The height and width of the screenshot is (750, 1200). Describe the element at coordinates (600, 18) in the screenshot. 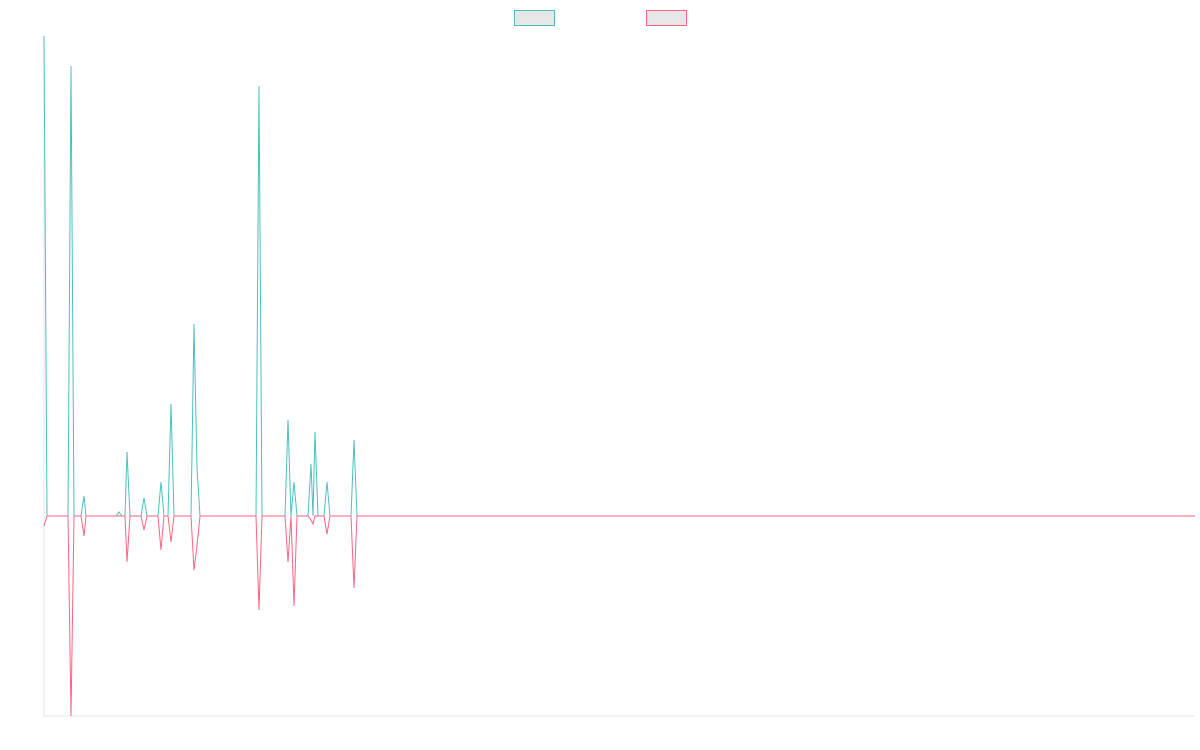

I see `legend` at that location.